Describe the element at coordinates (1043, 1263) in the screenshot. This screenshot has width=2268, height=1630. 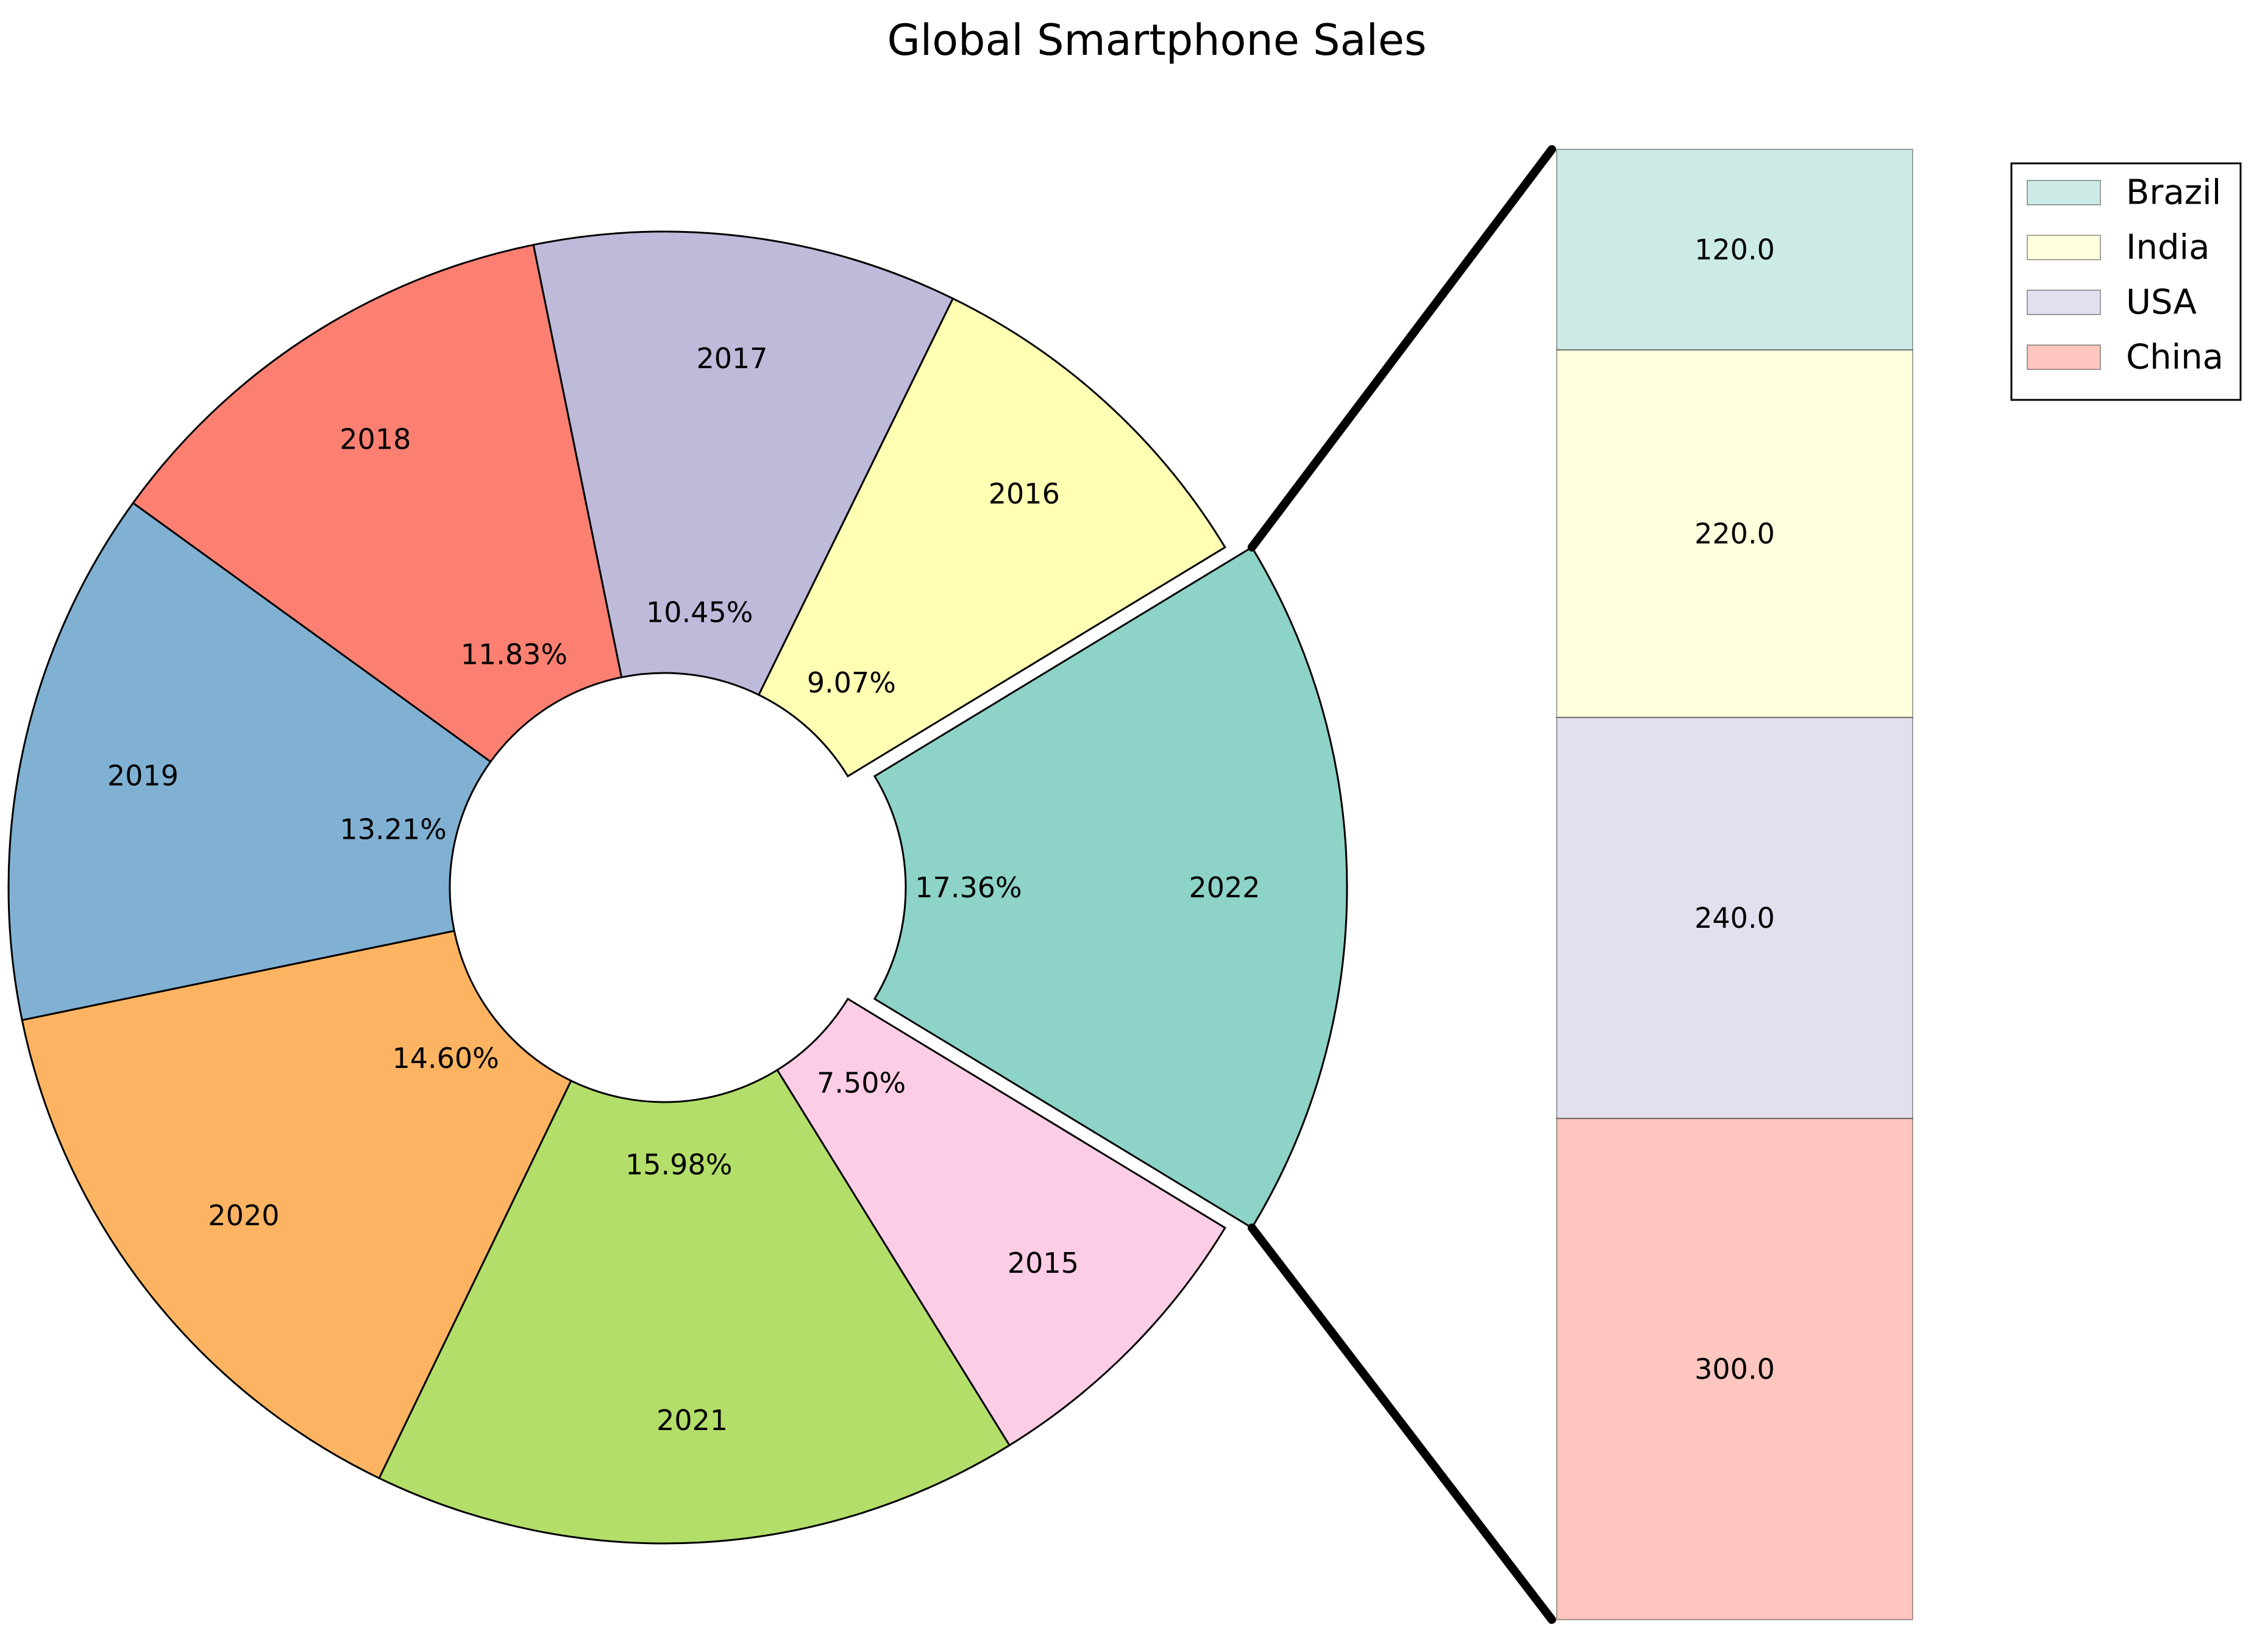
I see `slice-label-2015: 2015` at that location.